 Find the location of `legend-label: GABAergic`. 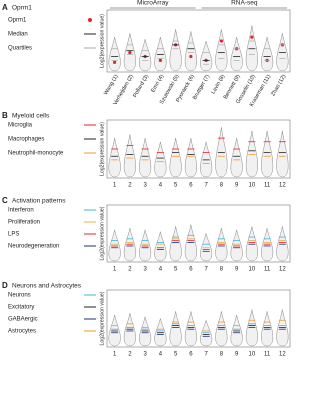

legend-label: GABAergic is located at coordinates (23, 320).